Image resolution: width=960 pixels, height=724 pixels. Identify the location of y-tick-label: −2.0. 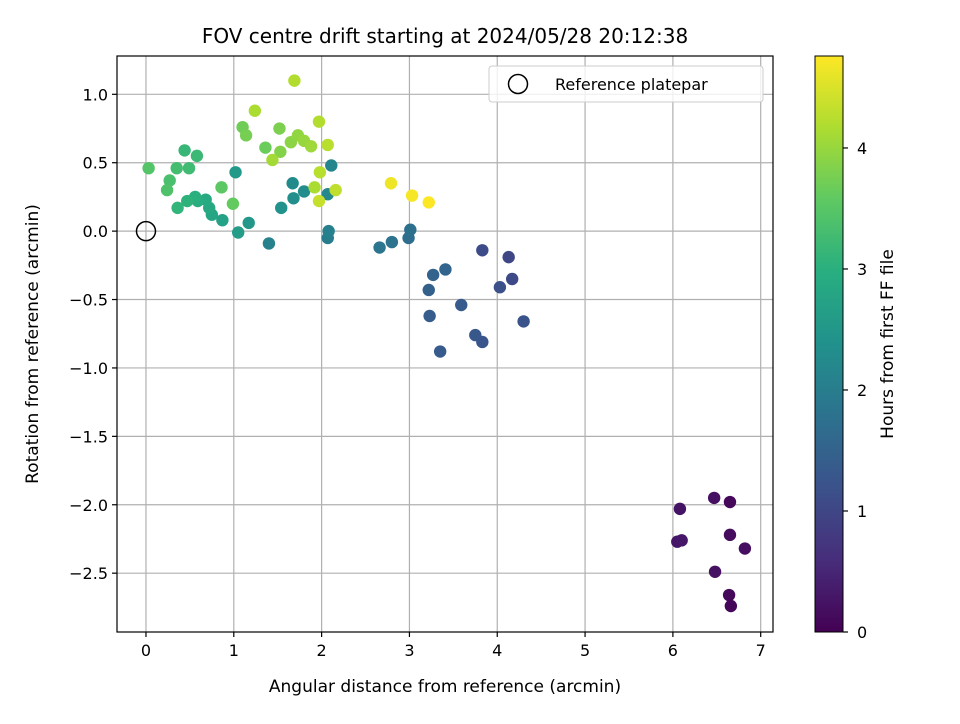
(88, 505).